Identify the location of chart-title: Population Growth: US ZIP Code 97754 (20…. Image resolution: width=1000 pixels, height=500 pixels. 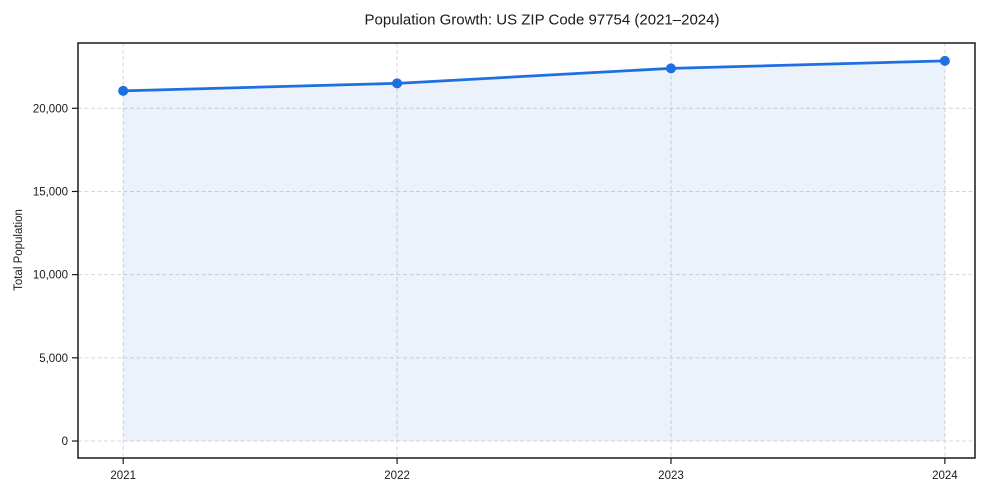
(542, 20).